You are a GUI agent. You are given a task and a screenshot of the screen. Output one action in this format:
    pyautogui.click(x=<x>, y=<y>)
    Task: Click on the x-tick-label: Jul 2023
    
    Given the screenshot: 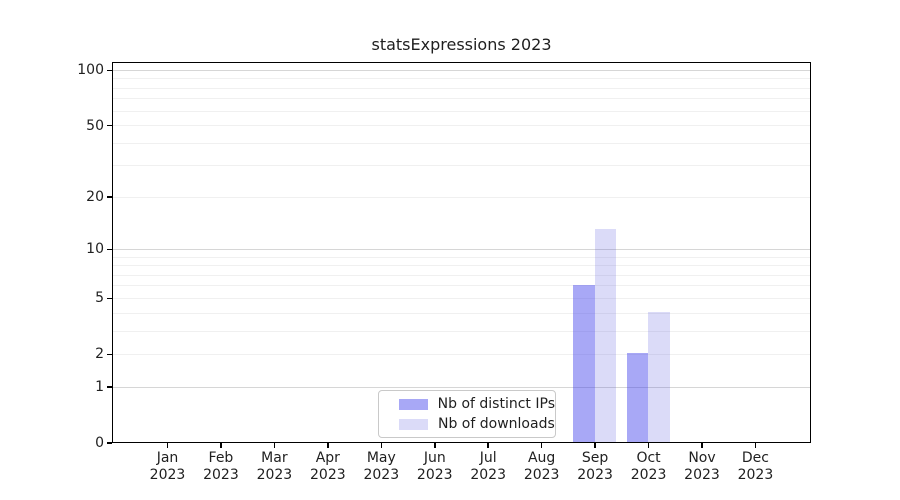 What is the action you would take?
    pyautogui.click(x=488, y=467)
    